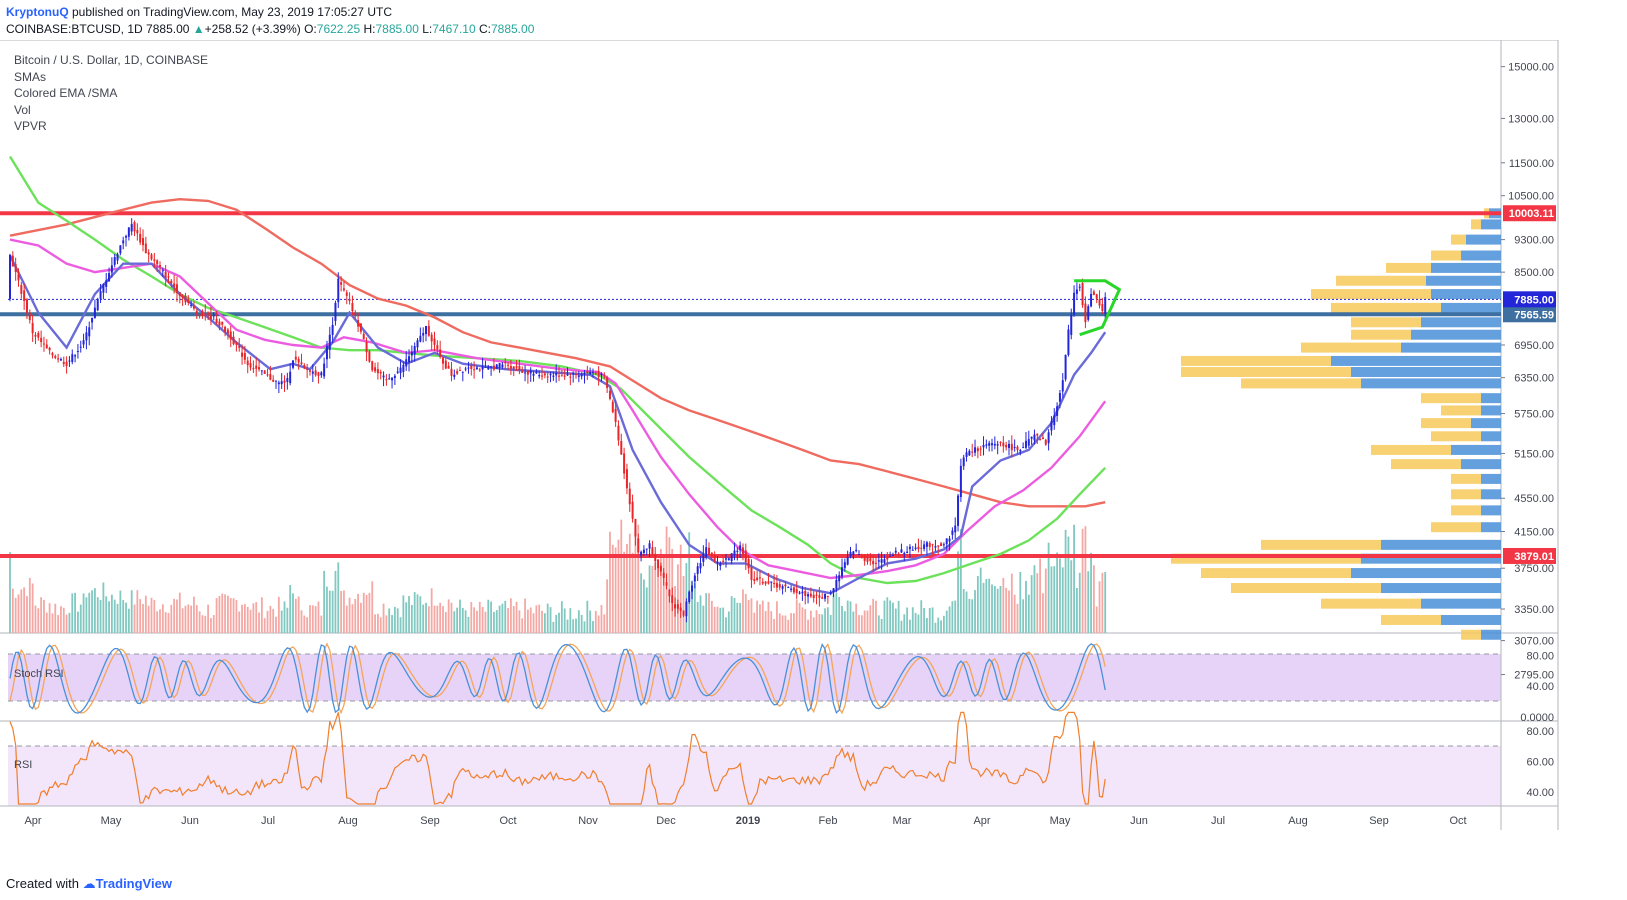  Describe the element at coordinates (37, 12) in the screenshot. I see `author-link: KryptonuQ` at that location.